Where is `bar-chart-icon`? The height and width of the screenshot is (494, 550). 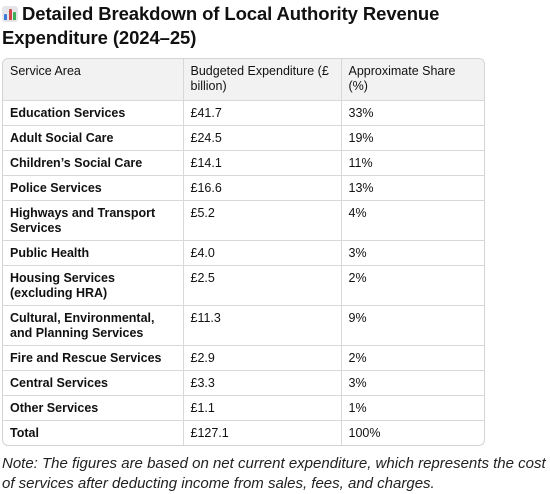
bar-chart-icon is located at coordinates (10, 14).